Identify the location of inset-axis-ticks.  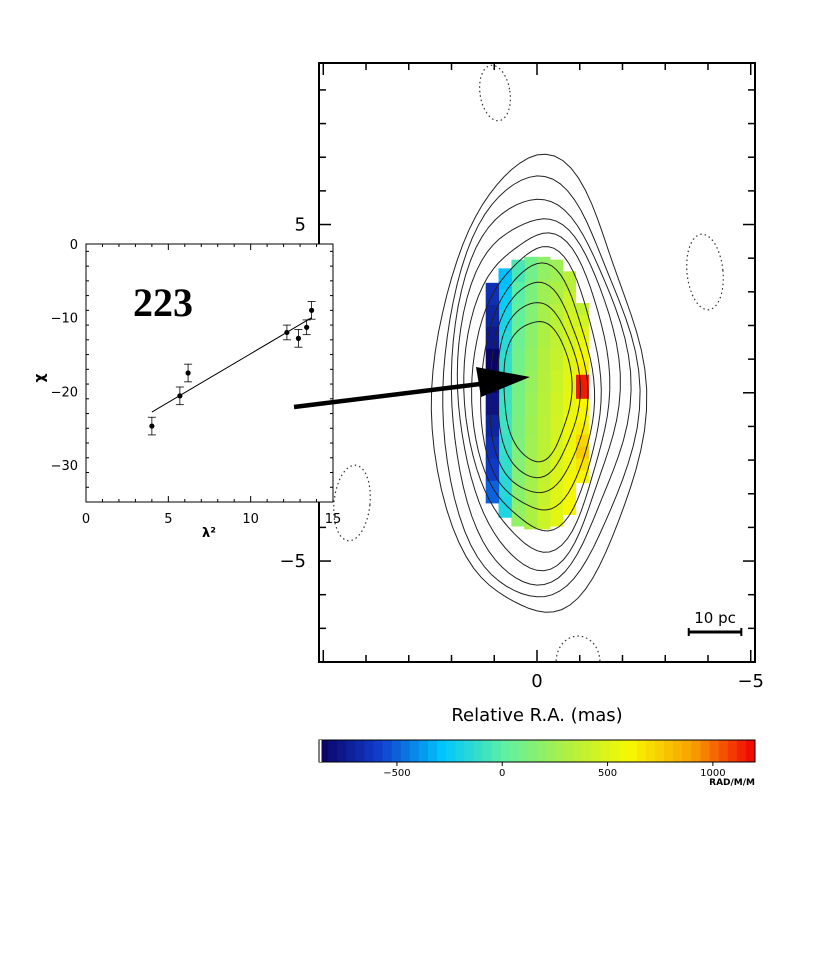
(209, 373).